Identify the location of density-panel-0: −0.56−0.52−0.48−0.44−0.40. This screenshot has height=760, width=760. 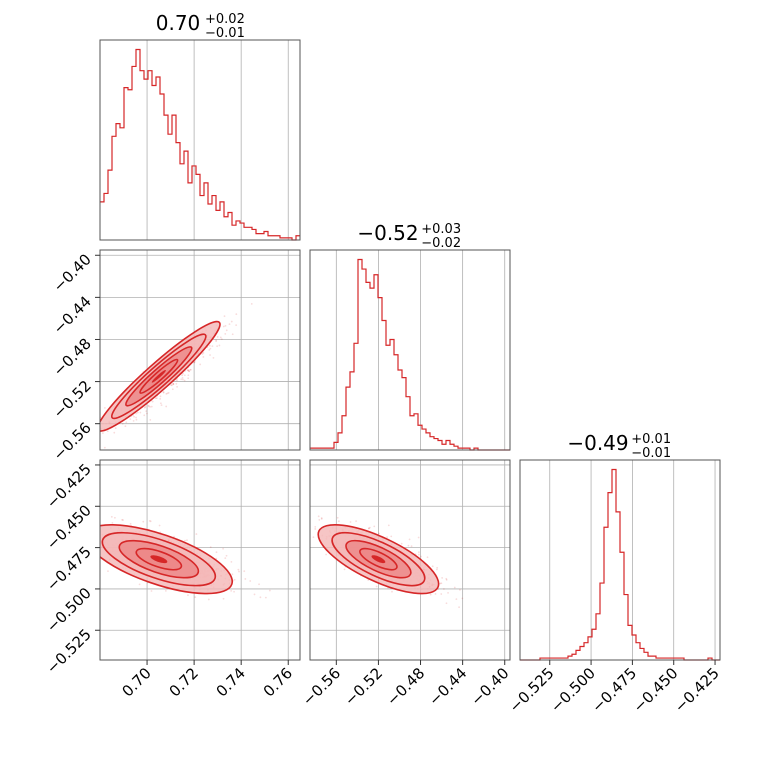
(175, 356).